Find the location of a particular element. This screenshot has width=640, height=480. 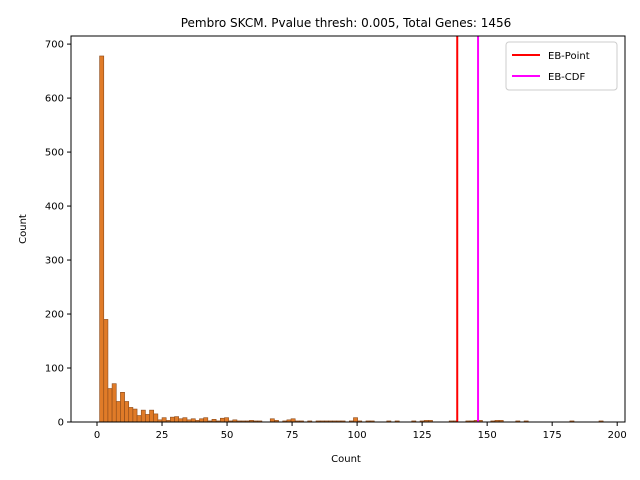

y-tick-label: 400 is located at coordinates (54, 207).